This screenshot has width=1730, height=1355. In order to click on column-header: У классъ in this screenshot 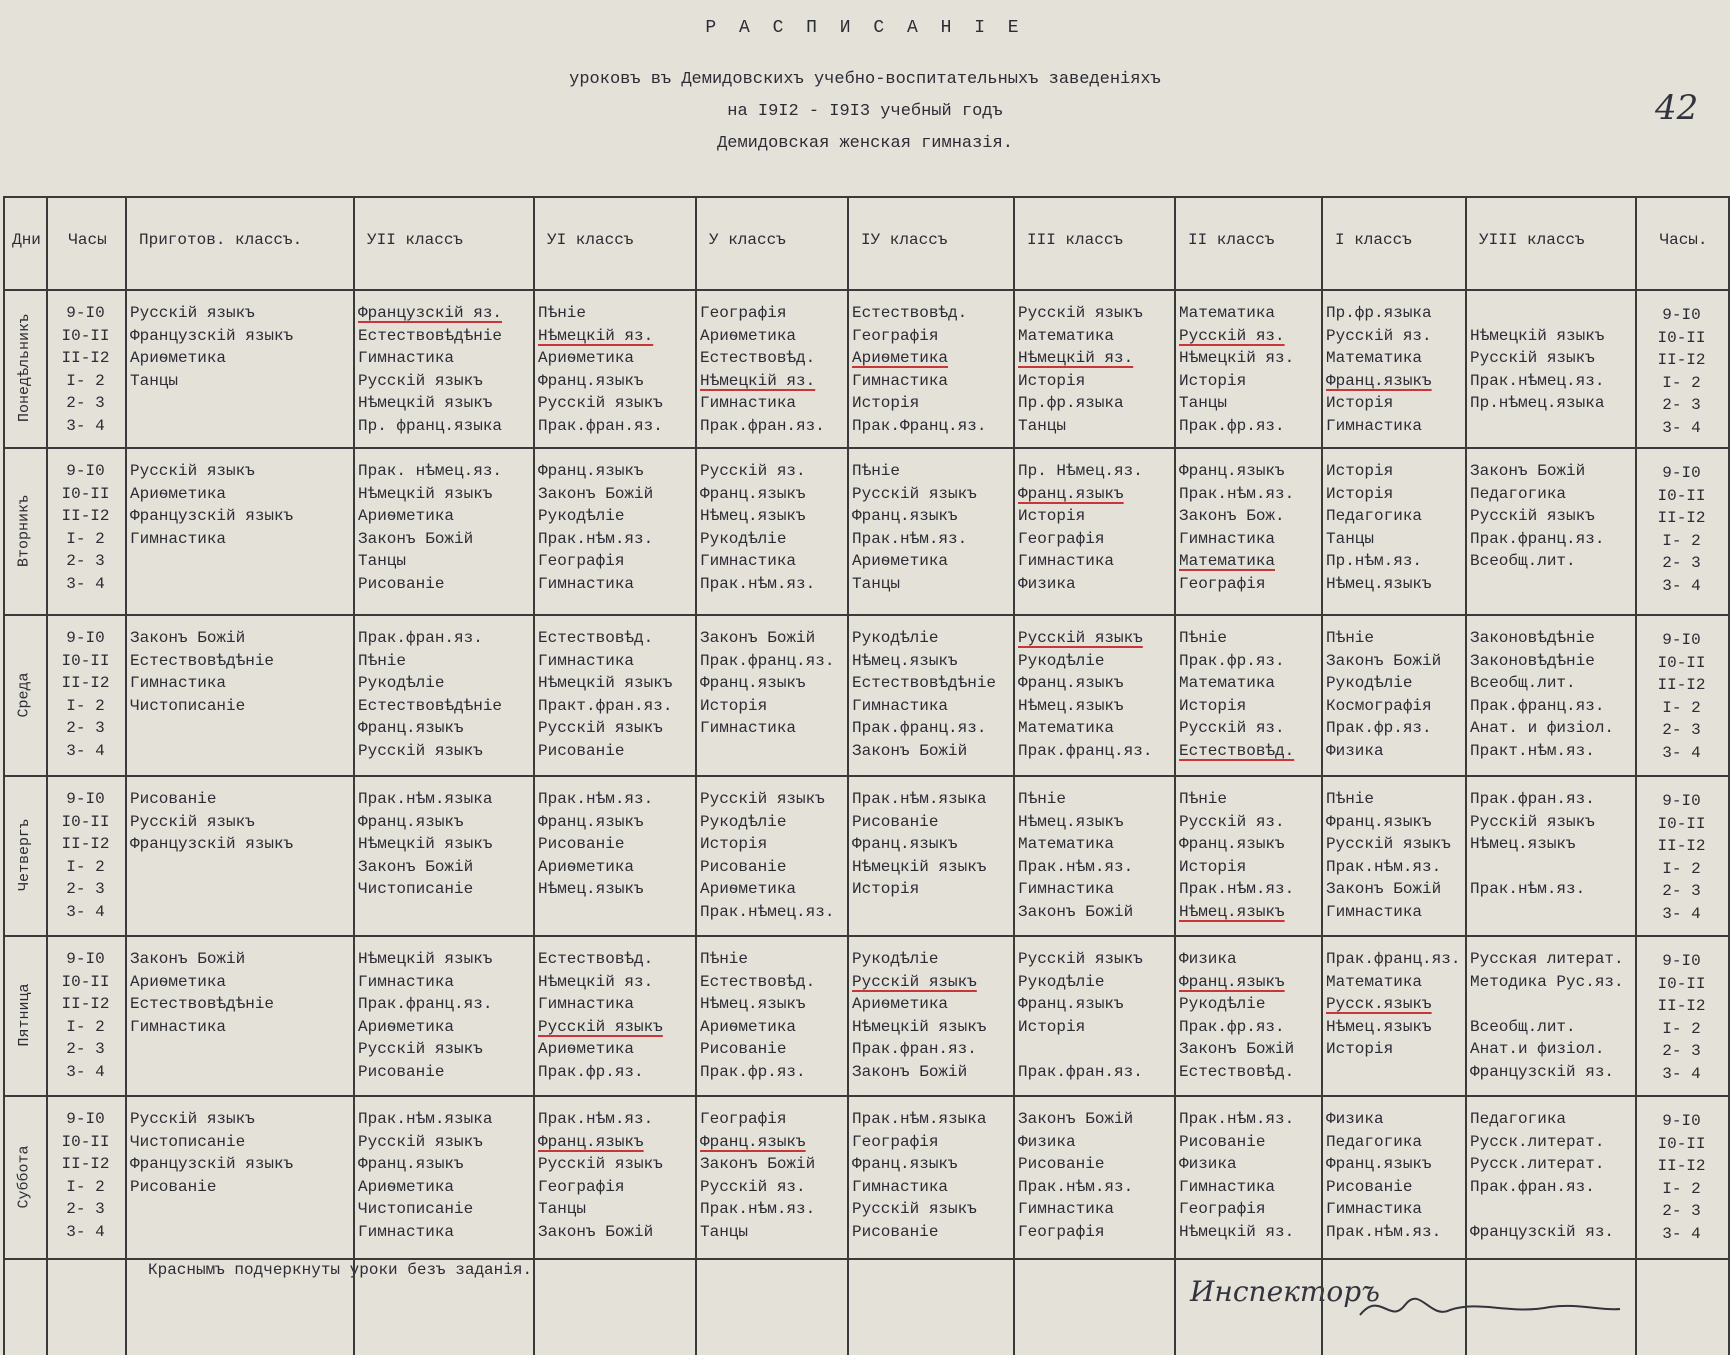, I will do `click(747, 240)`.